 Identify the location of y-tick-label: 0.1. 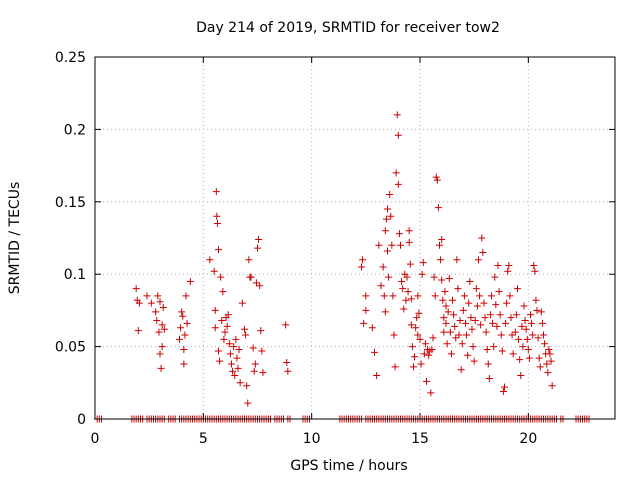
(75, 275).